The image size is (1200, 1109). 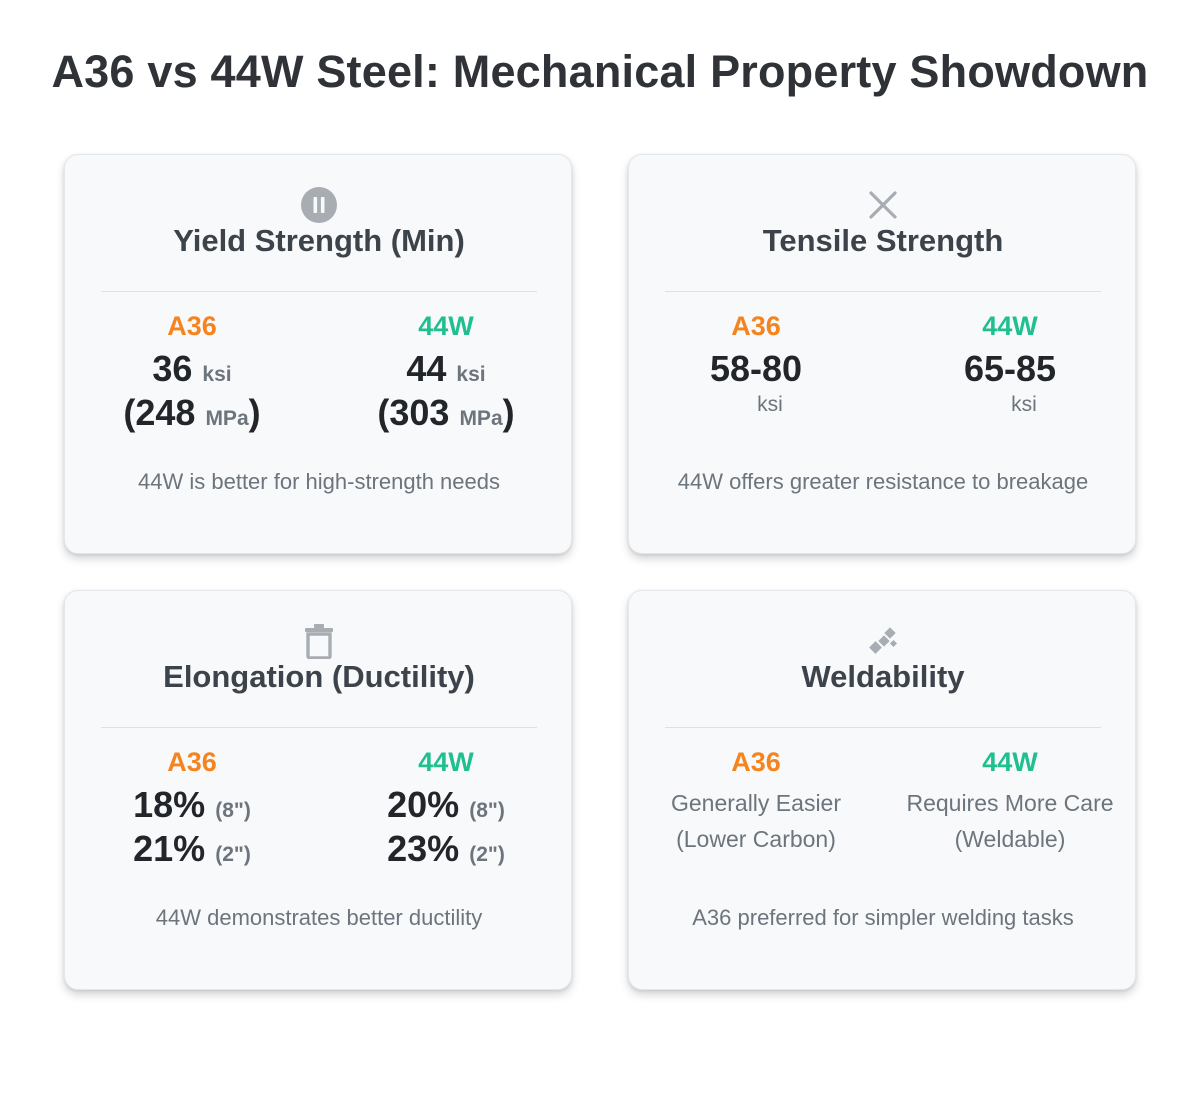 I want to click on metric-open: (303, so click(x=413, y=412).